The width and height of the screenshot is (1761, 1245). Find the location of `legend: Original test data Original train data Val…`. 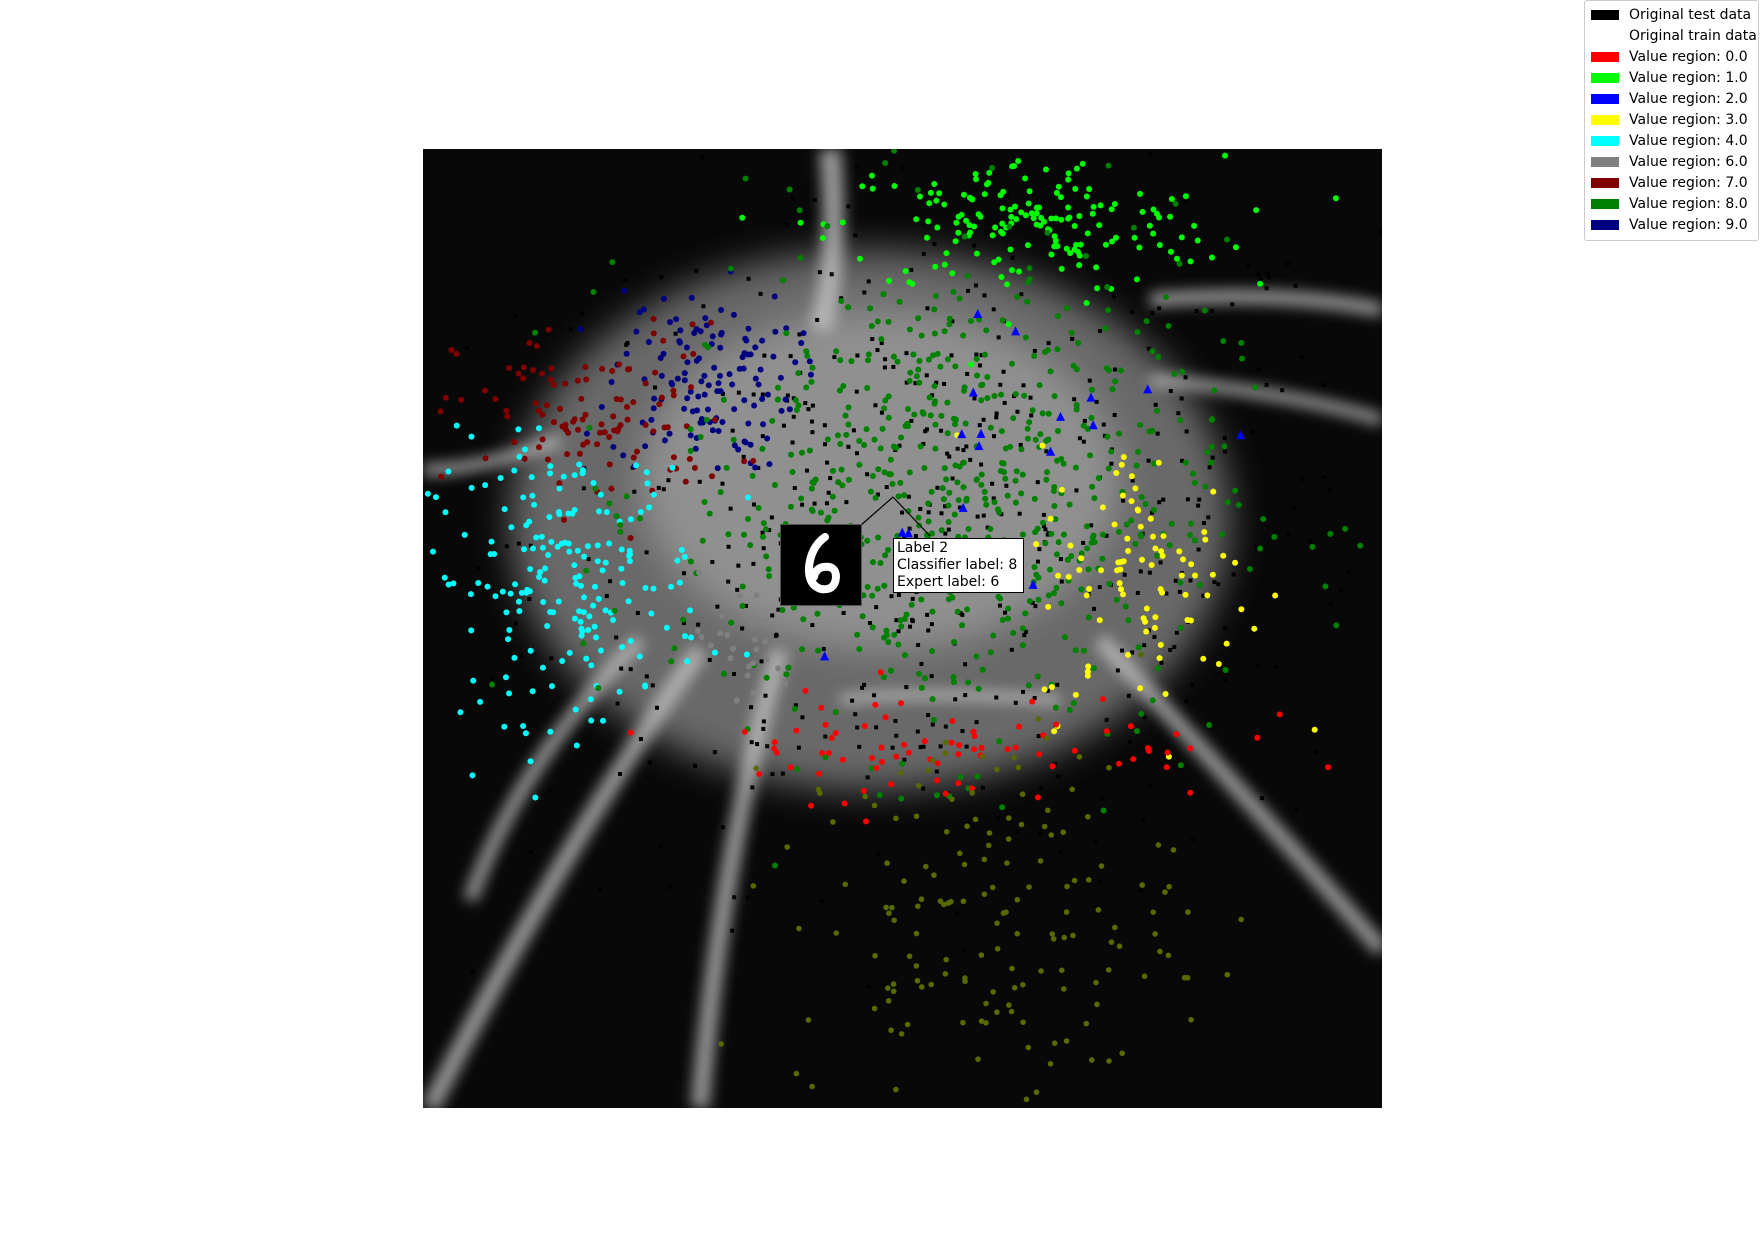

legend: Original test data Original train data Val… is located at coordinates (1671, 120).